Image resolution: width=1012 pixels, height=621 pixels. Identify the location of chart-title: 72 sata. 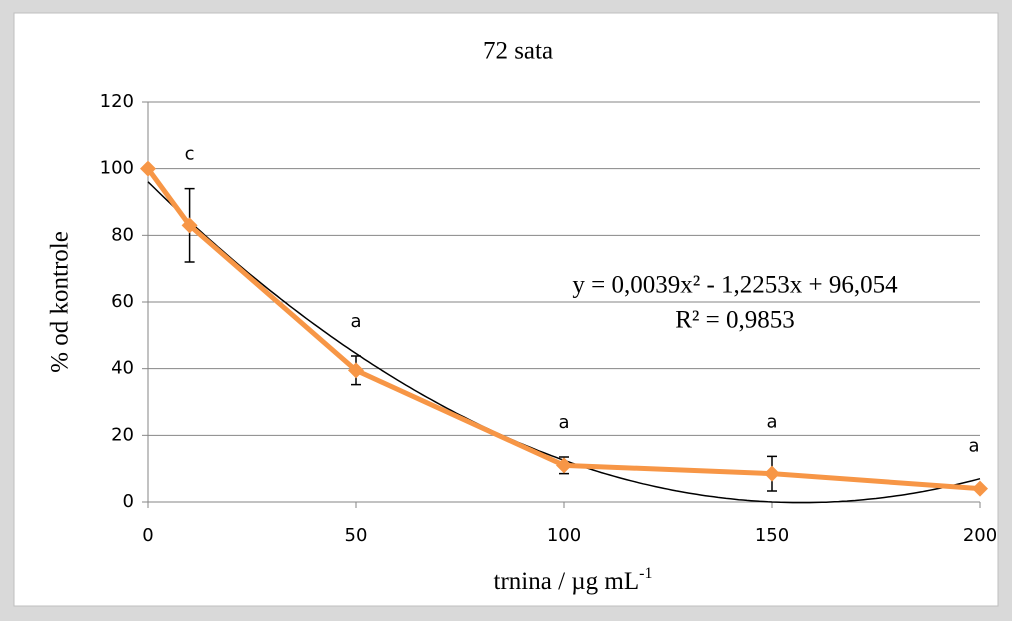
(518, 51).